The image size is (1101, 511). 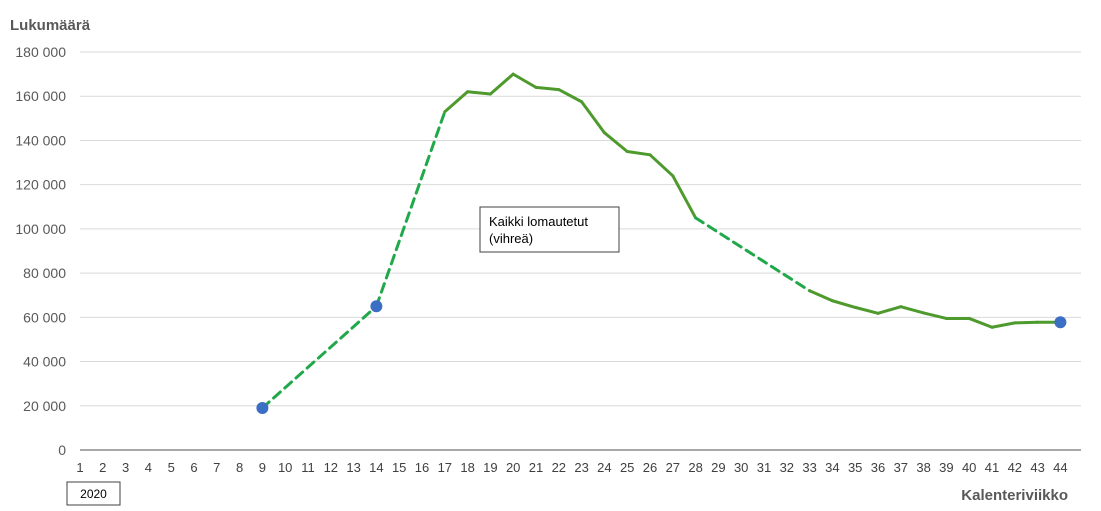 What do you see at coordinates (40, 185) in the screenshot?
I see `y-tick-label: 120 000` at bounding box center [40, 185].